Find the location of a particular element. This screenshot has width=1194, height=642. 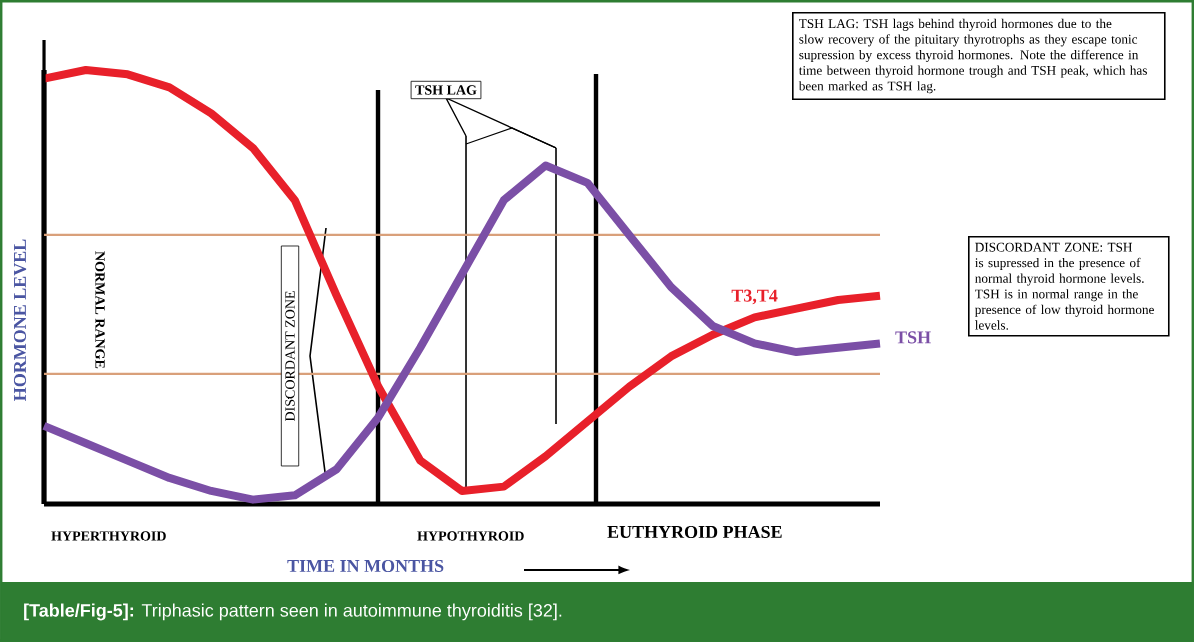

text: [Table/Fig-5]: Triphasic pattern seen in autoimmune thyroiditis [32]. is located at coordinates (293, 612).